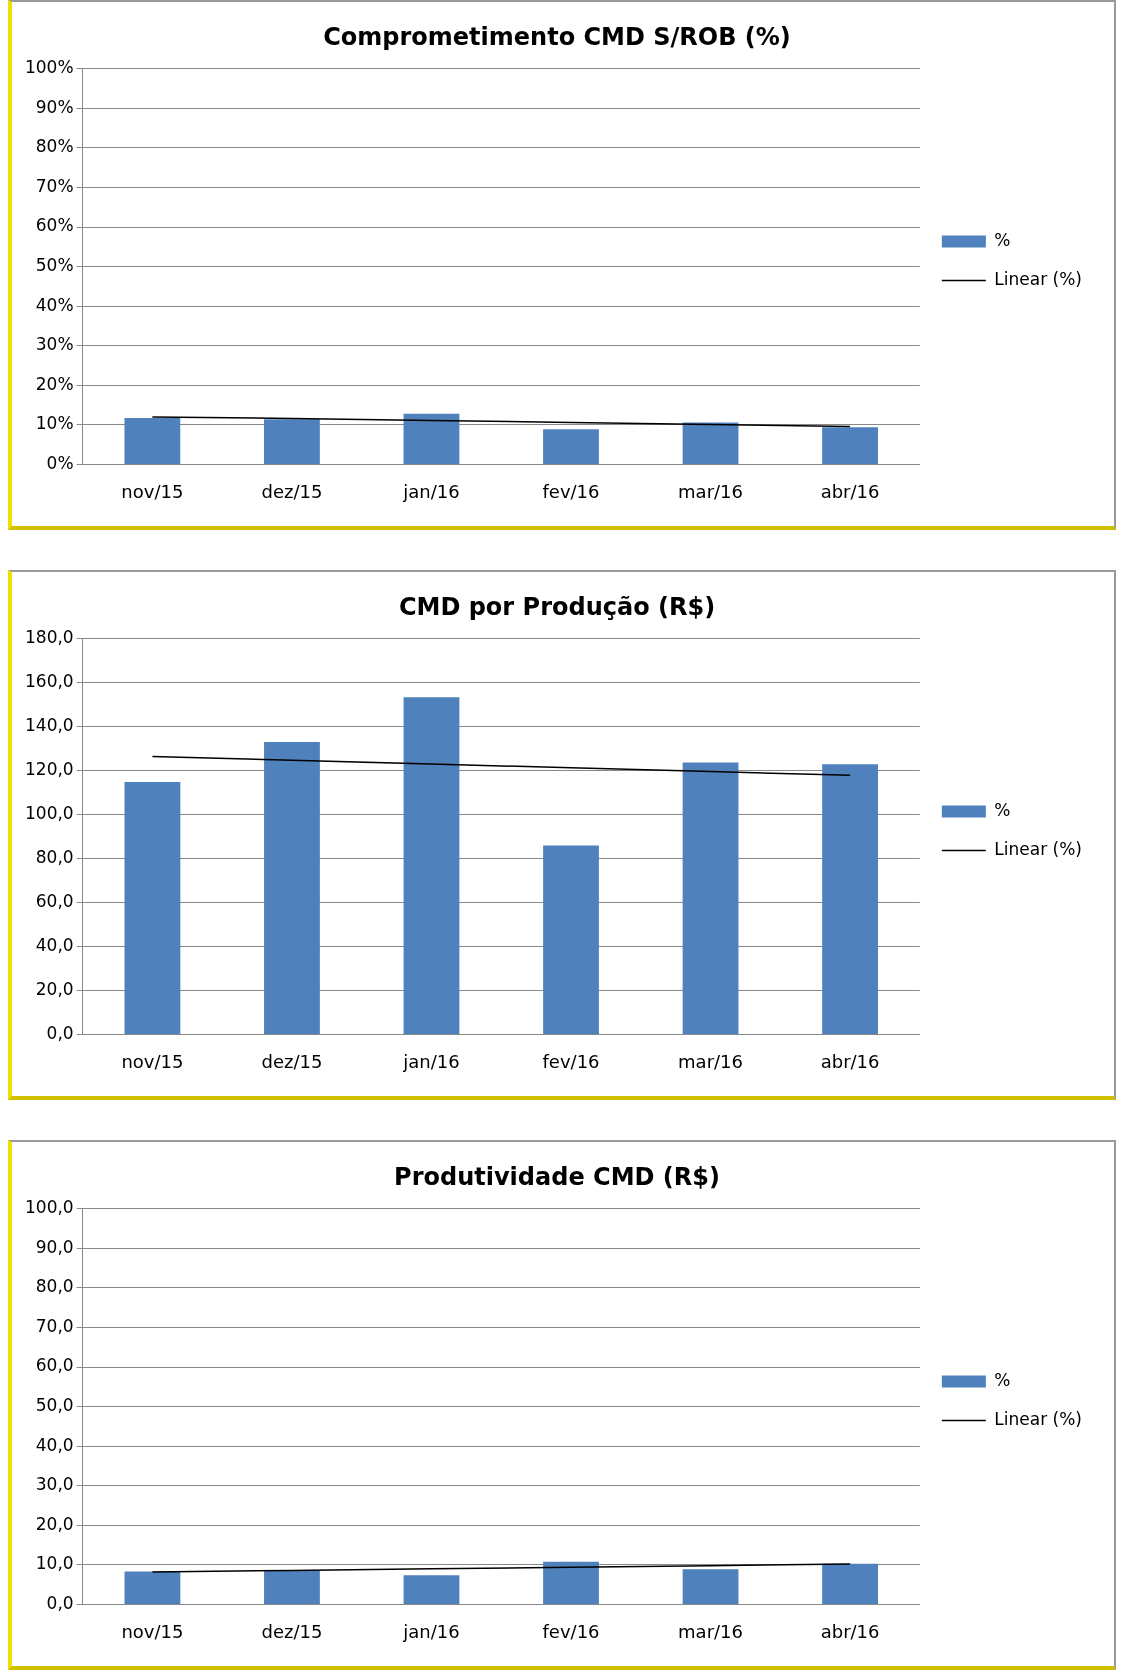 The image size is (1122, 1673). I want to click on chart-title: Comprometimento CMD S/ROB (%), so click(557, 36).